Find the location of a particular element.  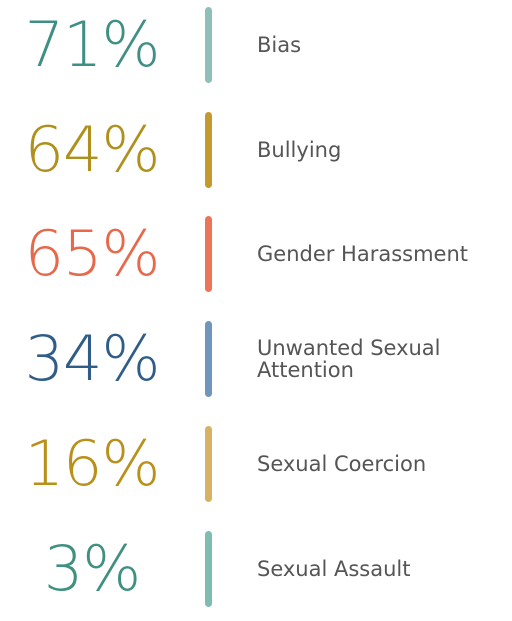

stat-label: Sexual Assault is located at coordinates (334, 568).